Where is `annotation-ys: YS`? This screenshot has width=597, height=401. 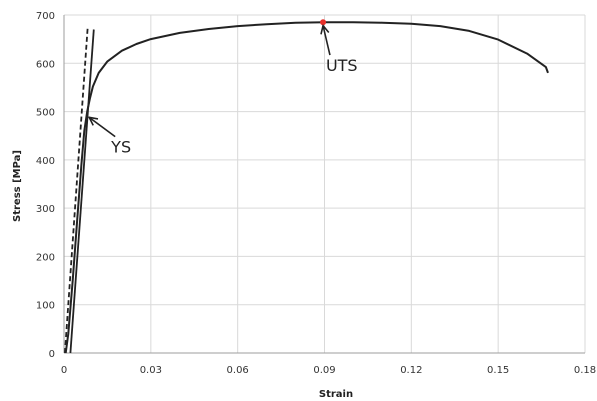 annotation-ys: YS is located at coordinates (120, 147).